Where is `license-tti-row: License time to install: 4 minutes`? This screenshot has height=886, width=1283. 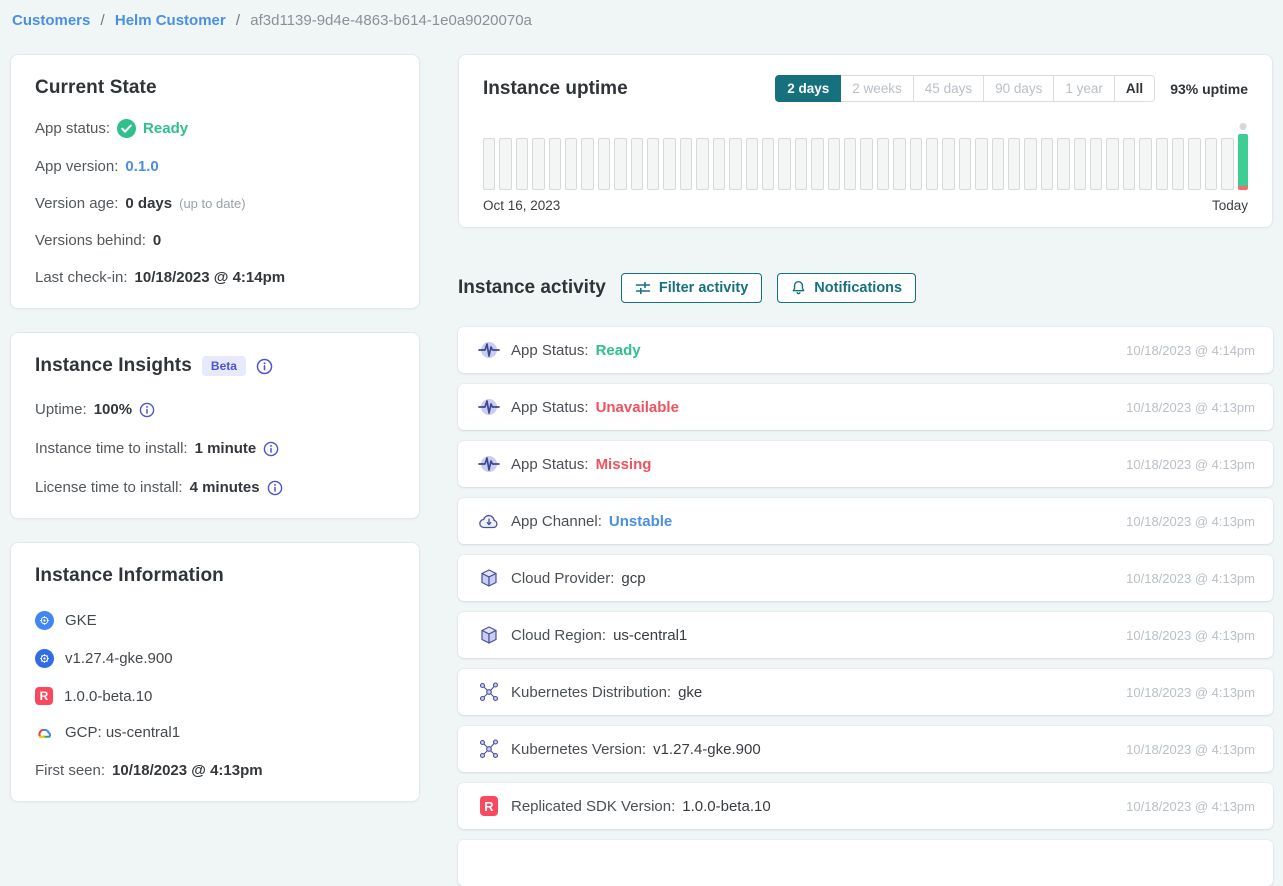 license-tti-row: License time to install: 4 minutes is located at coordinates (215, 487).